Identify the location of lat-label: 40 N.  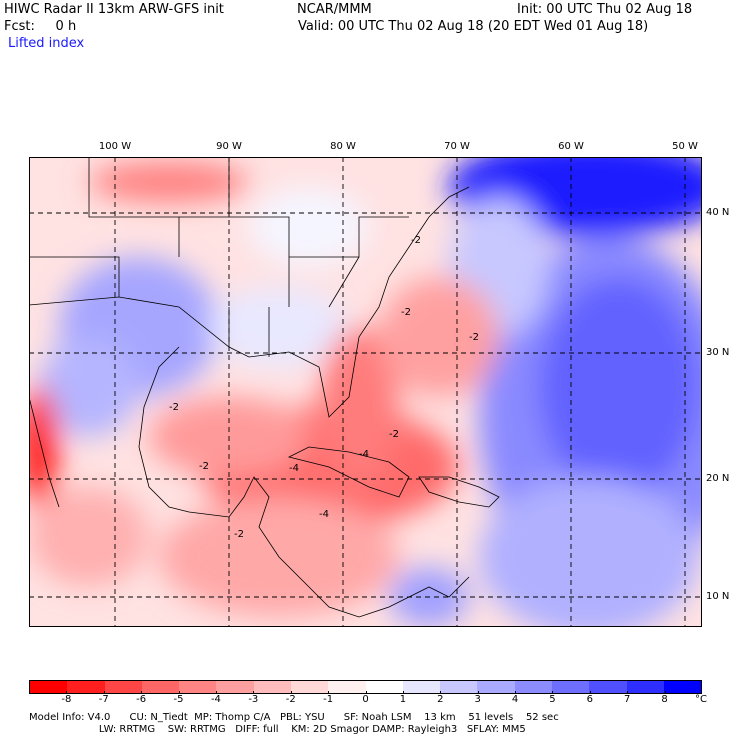
(718, 212).